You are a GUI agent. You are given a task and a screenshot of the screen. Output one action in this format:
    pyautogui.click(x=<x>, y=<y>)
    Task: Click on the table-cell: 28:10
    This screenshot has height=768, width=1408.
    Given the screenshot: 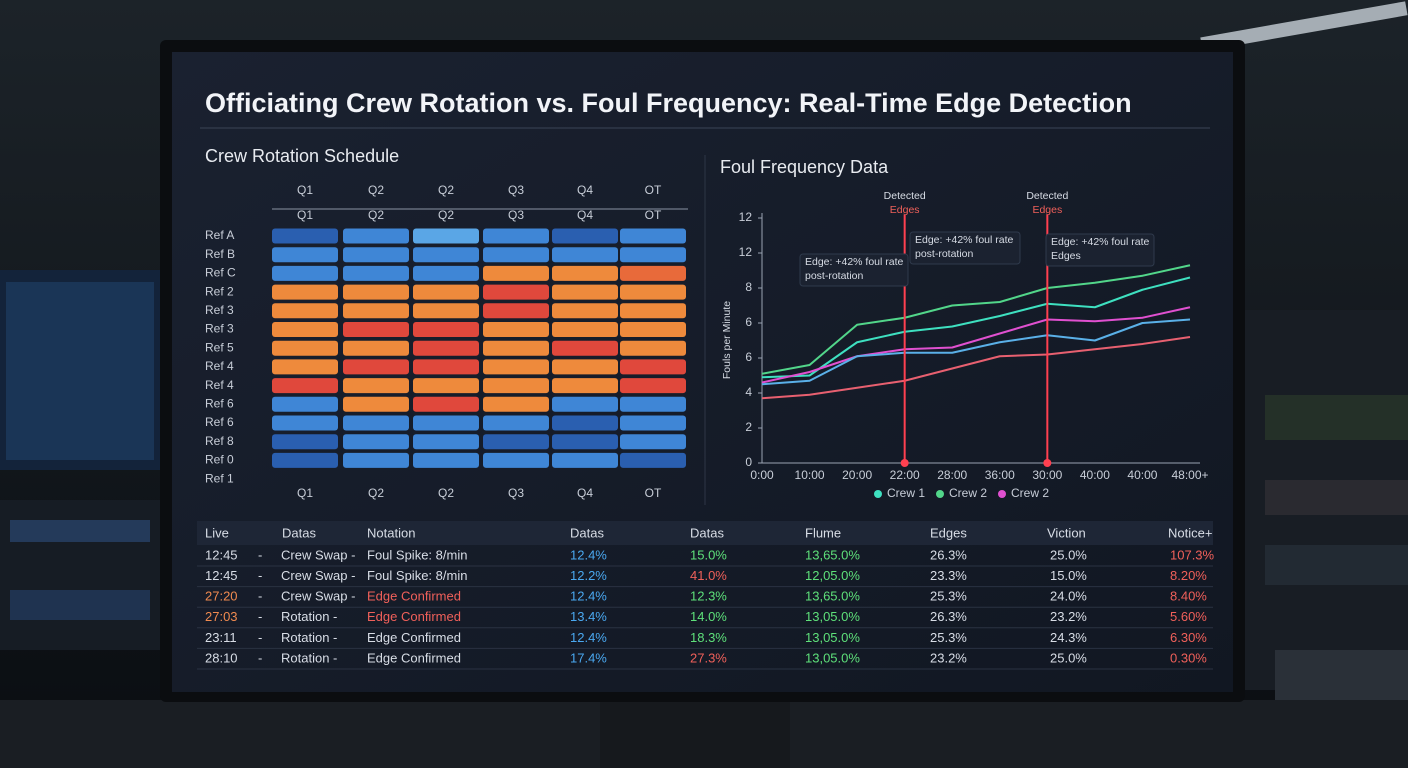 What is the action you would take?
    pyautogui.click(x=221, y=657)
    